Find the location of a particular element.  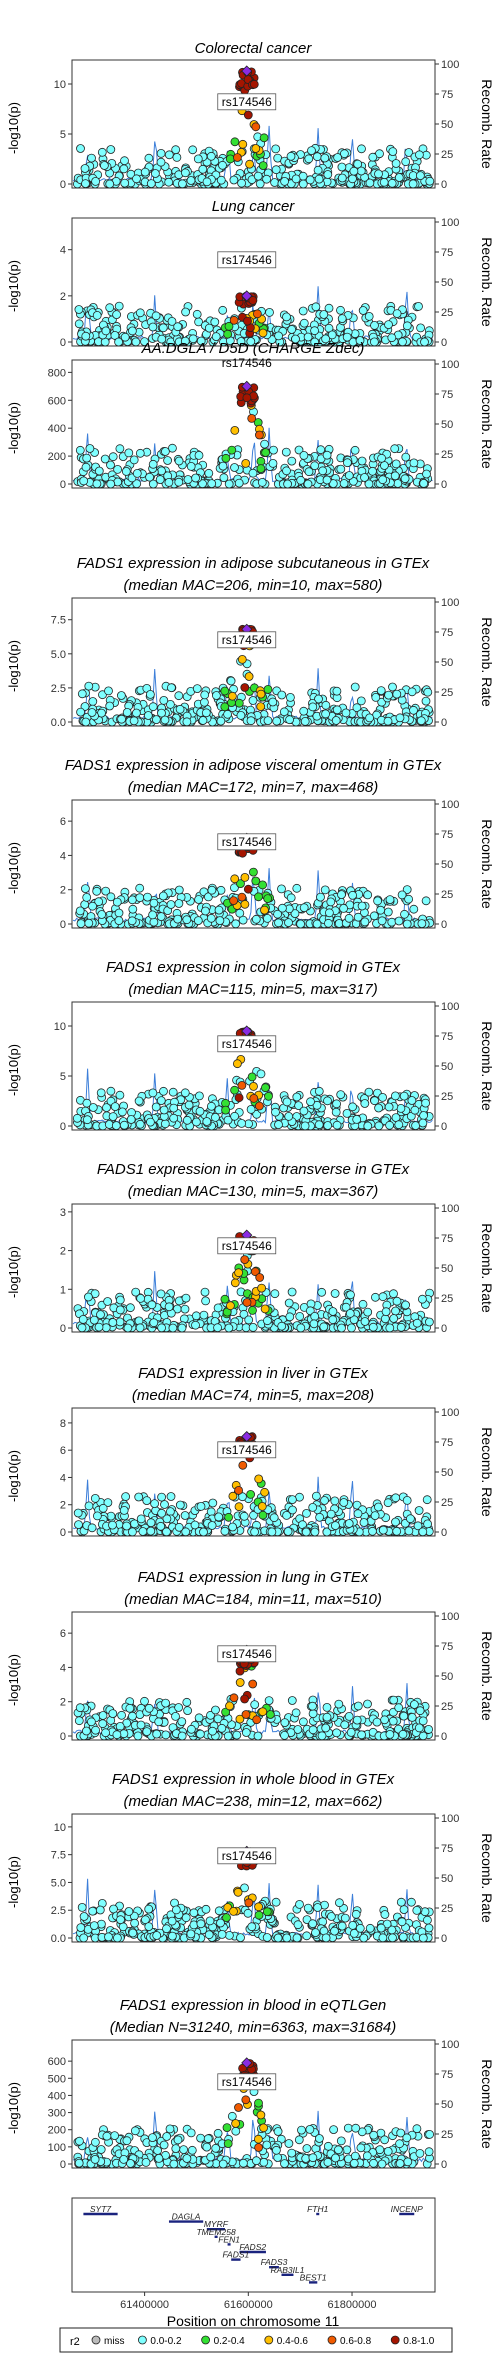

lead-snp-label: rs174546 is located at coordinates (247, 1654).